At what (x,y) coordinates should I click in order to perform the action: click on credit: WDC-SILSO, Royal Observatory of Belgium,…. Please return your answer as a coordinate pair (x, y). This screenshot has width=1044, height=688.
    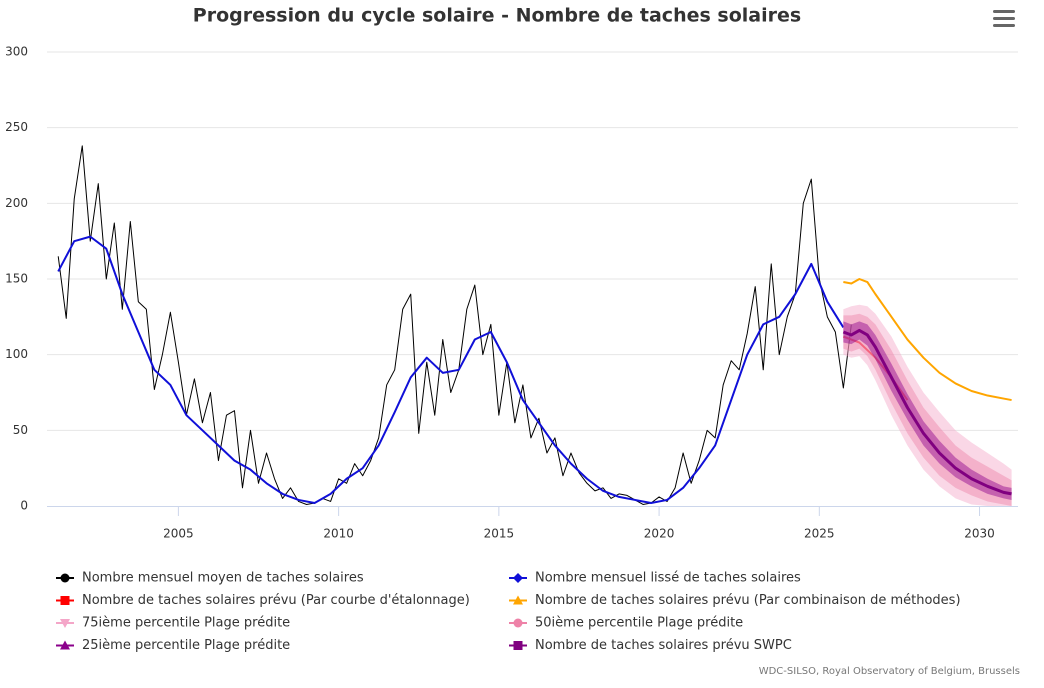
    Looking at the image, I should click on (889, 671).